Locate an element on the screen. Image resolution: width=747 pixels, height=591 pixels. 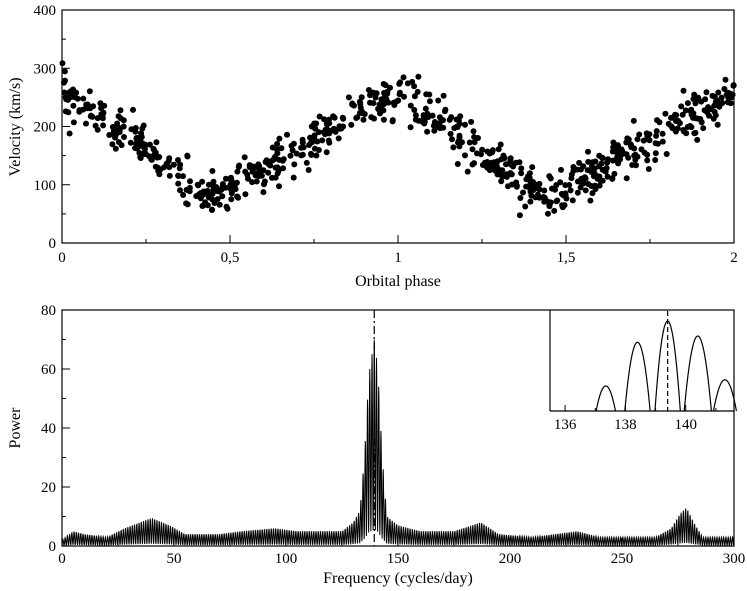
power-x-tick-label: 200 is located at coordinates (510, 559).